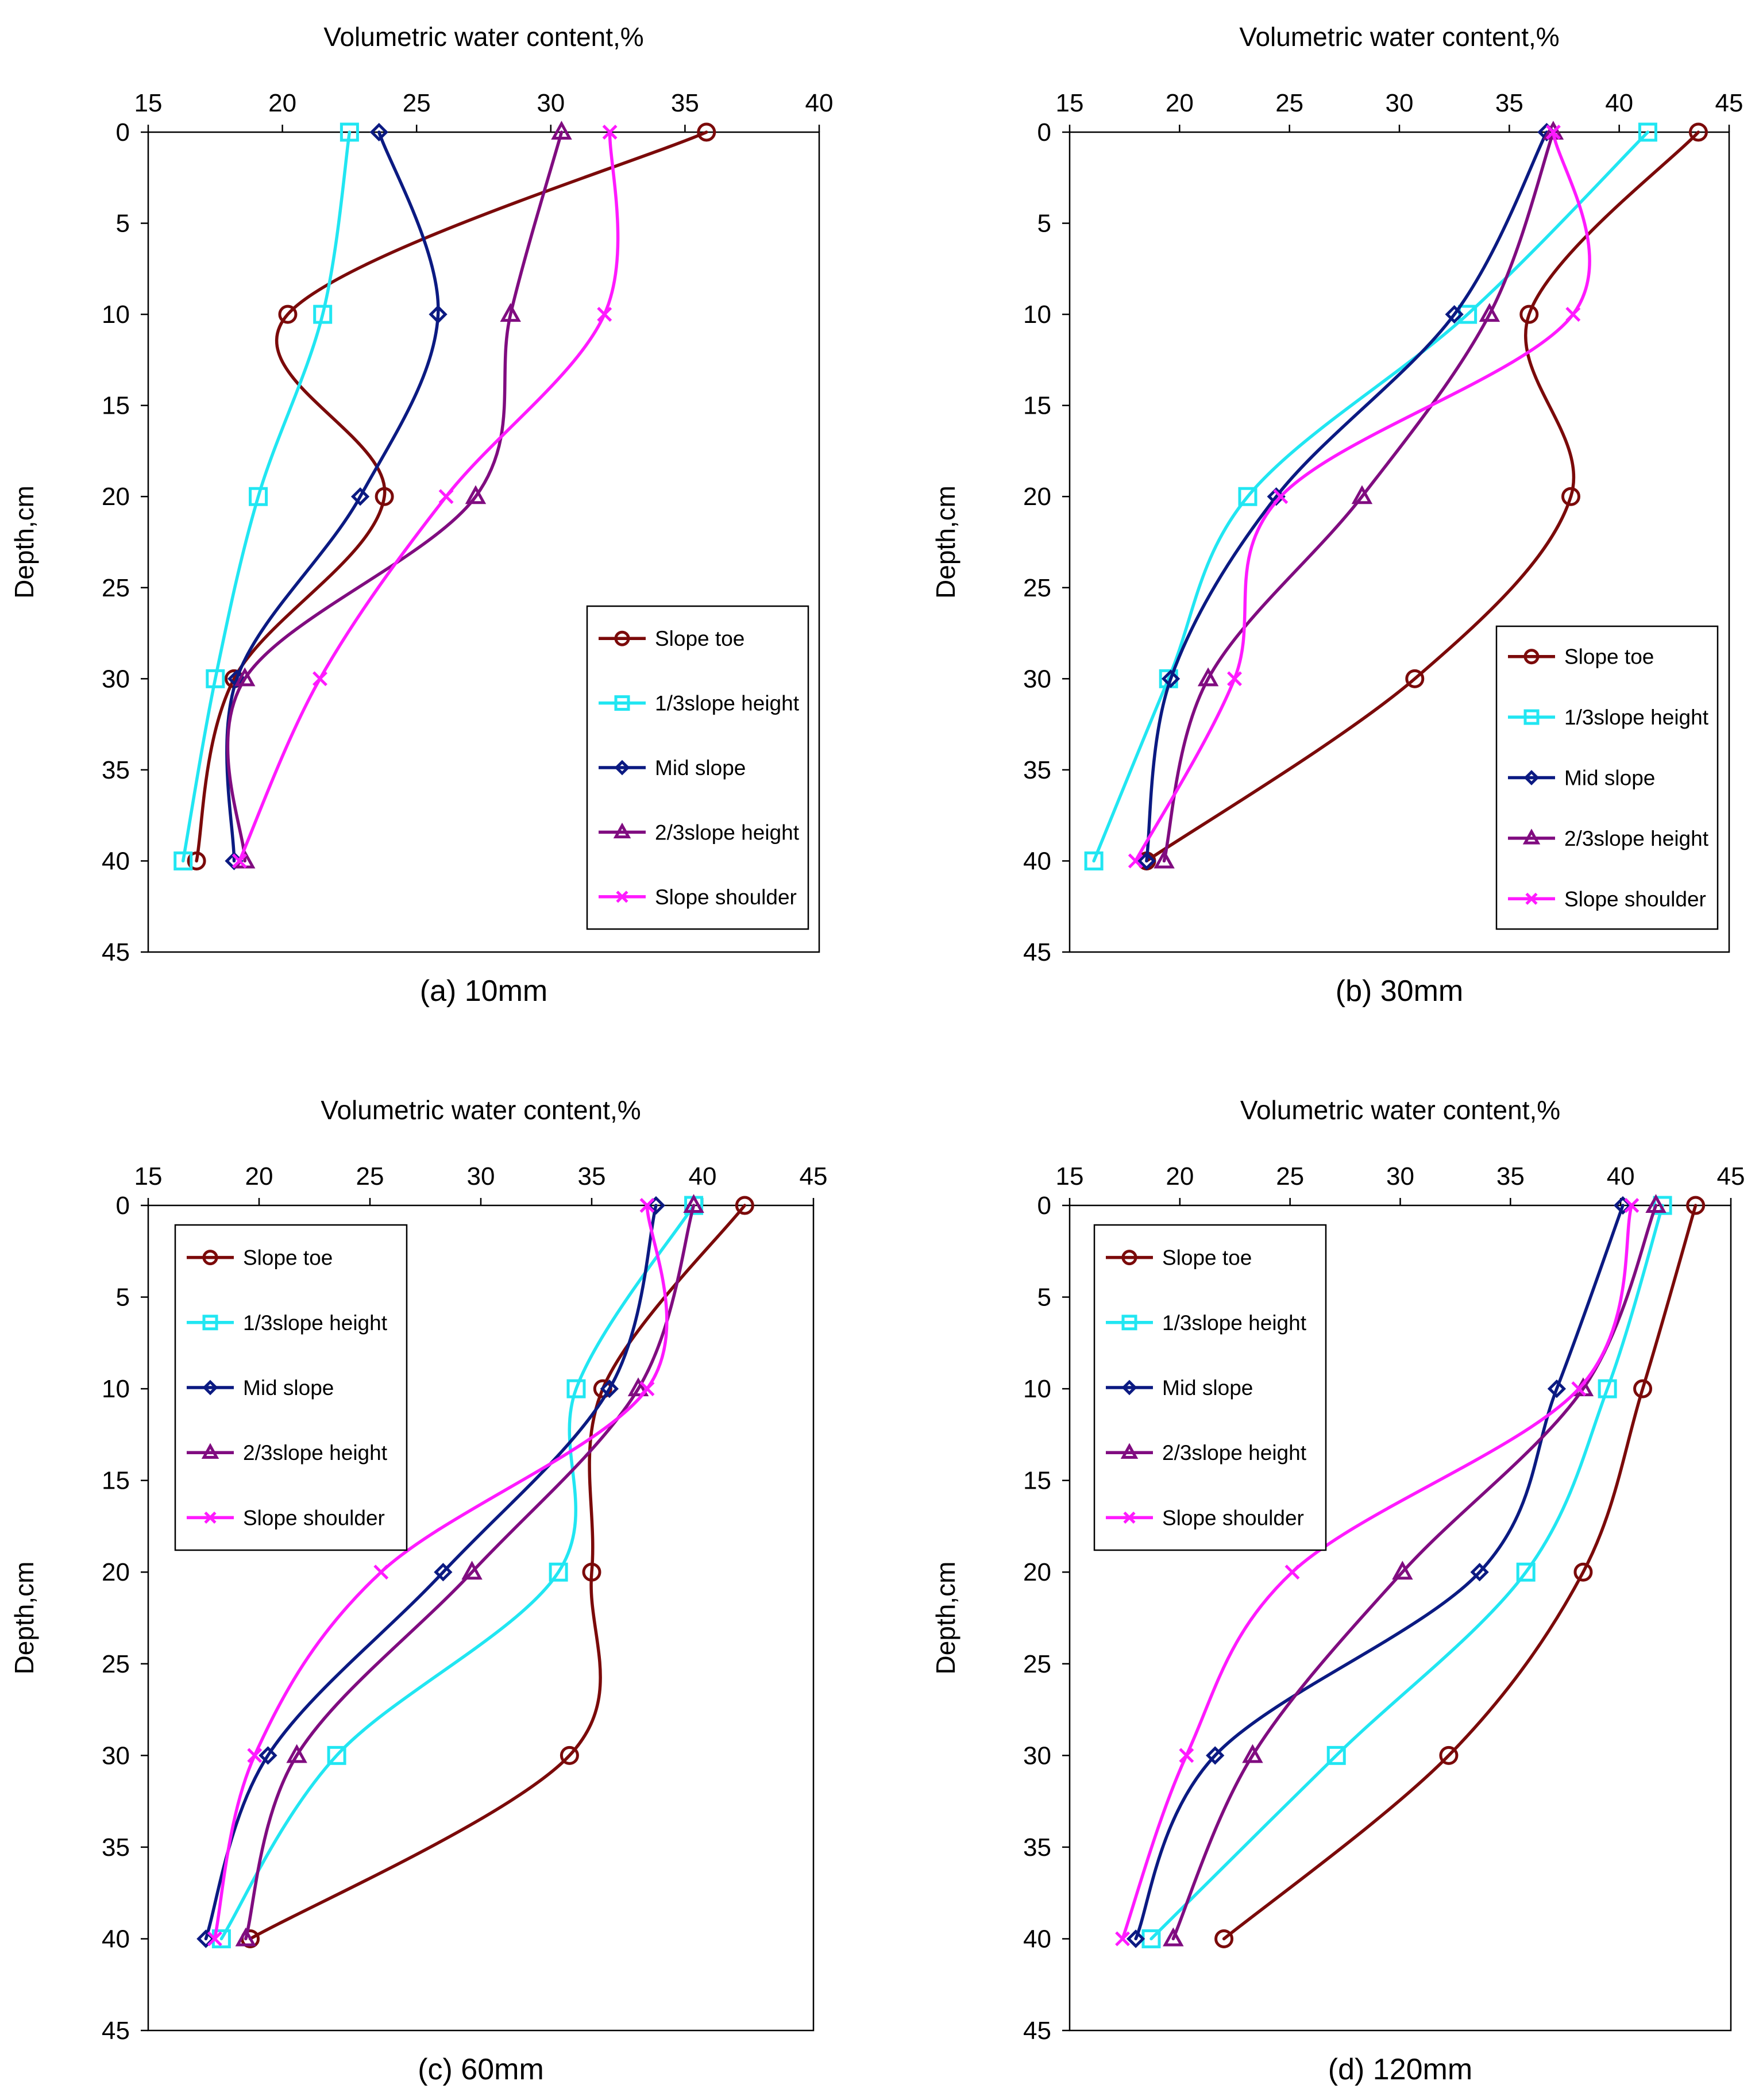 The image size is (1759, 2100). I want to click on y-tick-label: 0, so click(1044, 1206).